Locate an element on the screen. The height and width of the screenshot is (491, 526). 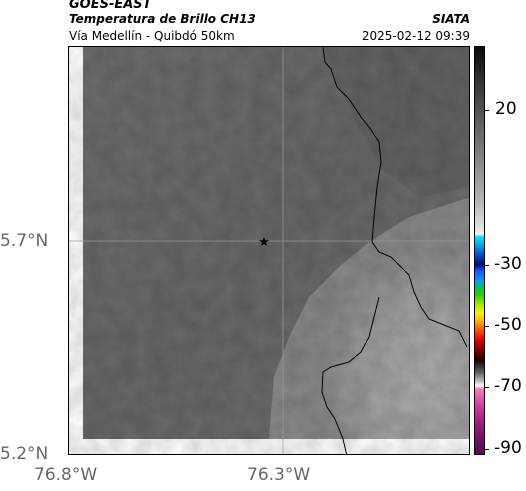
colorbar-label: 20 is located at coordinates (506, 109).